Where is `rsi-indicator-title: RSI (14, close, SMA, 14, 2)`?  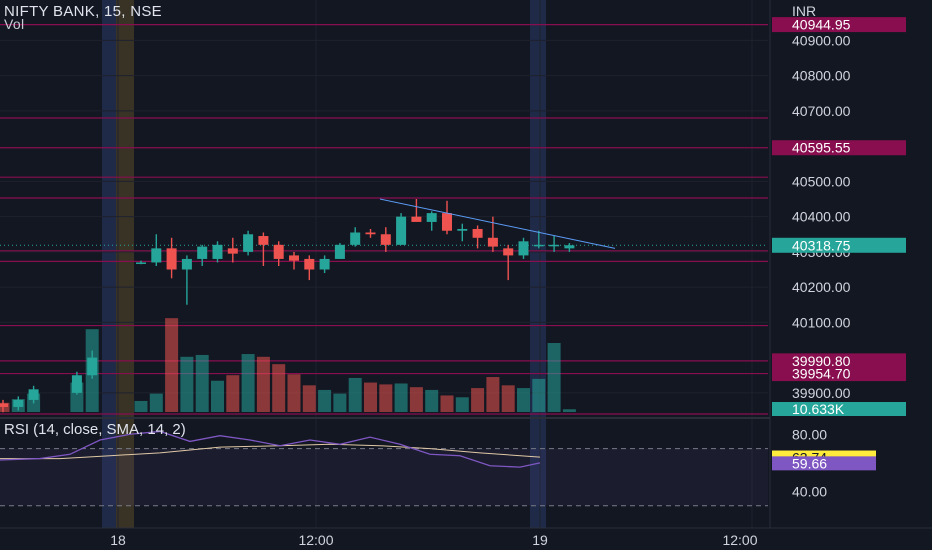
rsi-indicator-title: RSI (14, close, SMA, 14, 2) is located at coordinates (95, 429).